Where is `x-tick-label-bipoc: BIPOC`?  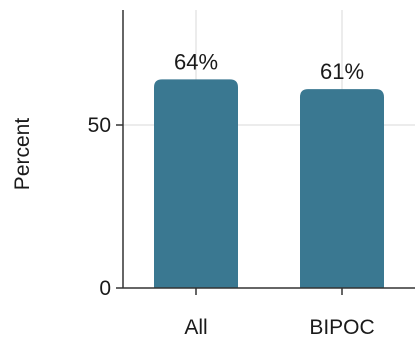 x-tick-label-bipoc: BIPOC is located at coordinates (341, 326).